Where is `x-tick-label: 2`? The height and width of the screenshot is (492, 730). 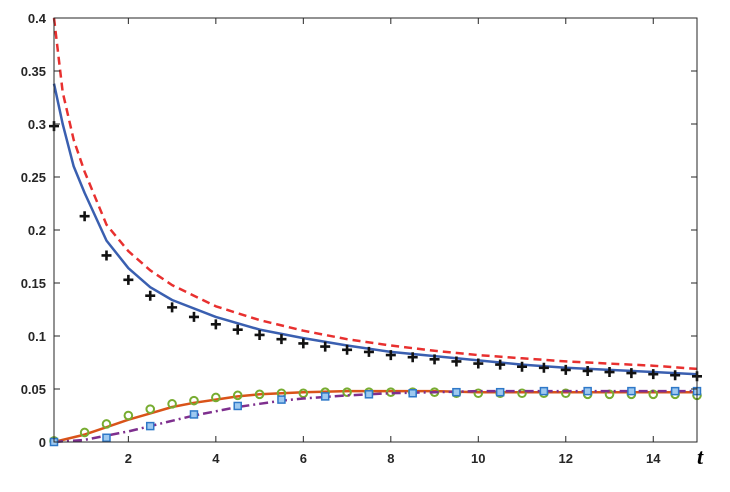
x-tick-label: 2 is located at coordinates (128, 458).